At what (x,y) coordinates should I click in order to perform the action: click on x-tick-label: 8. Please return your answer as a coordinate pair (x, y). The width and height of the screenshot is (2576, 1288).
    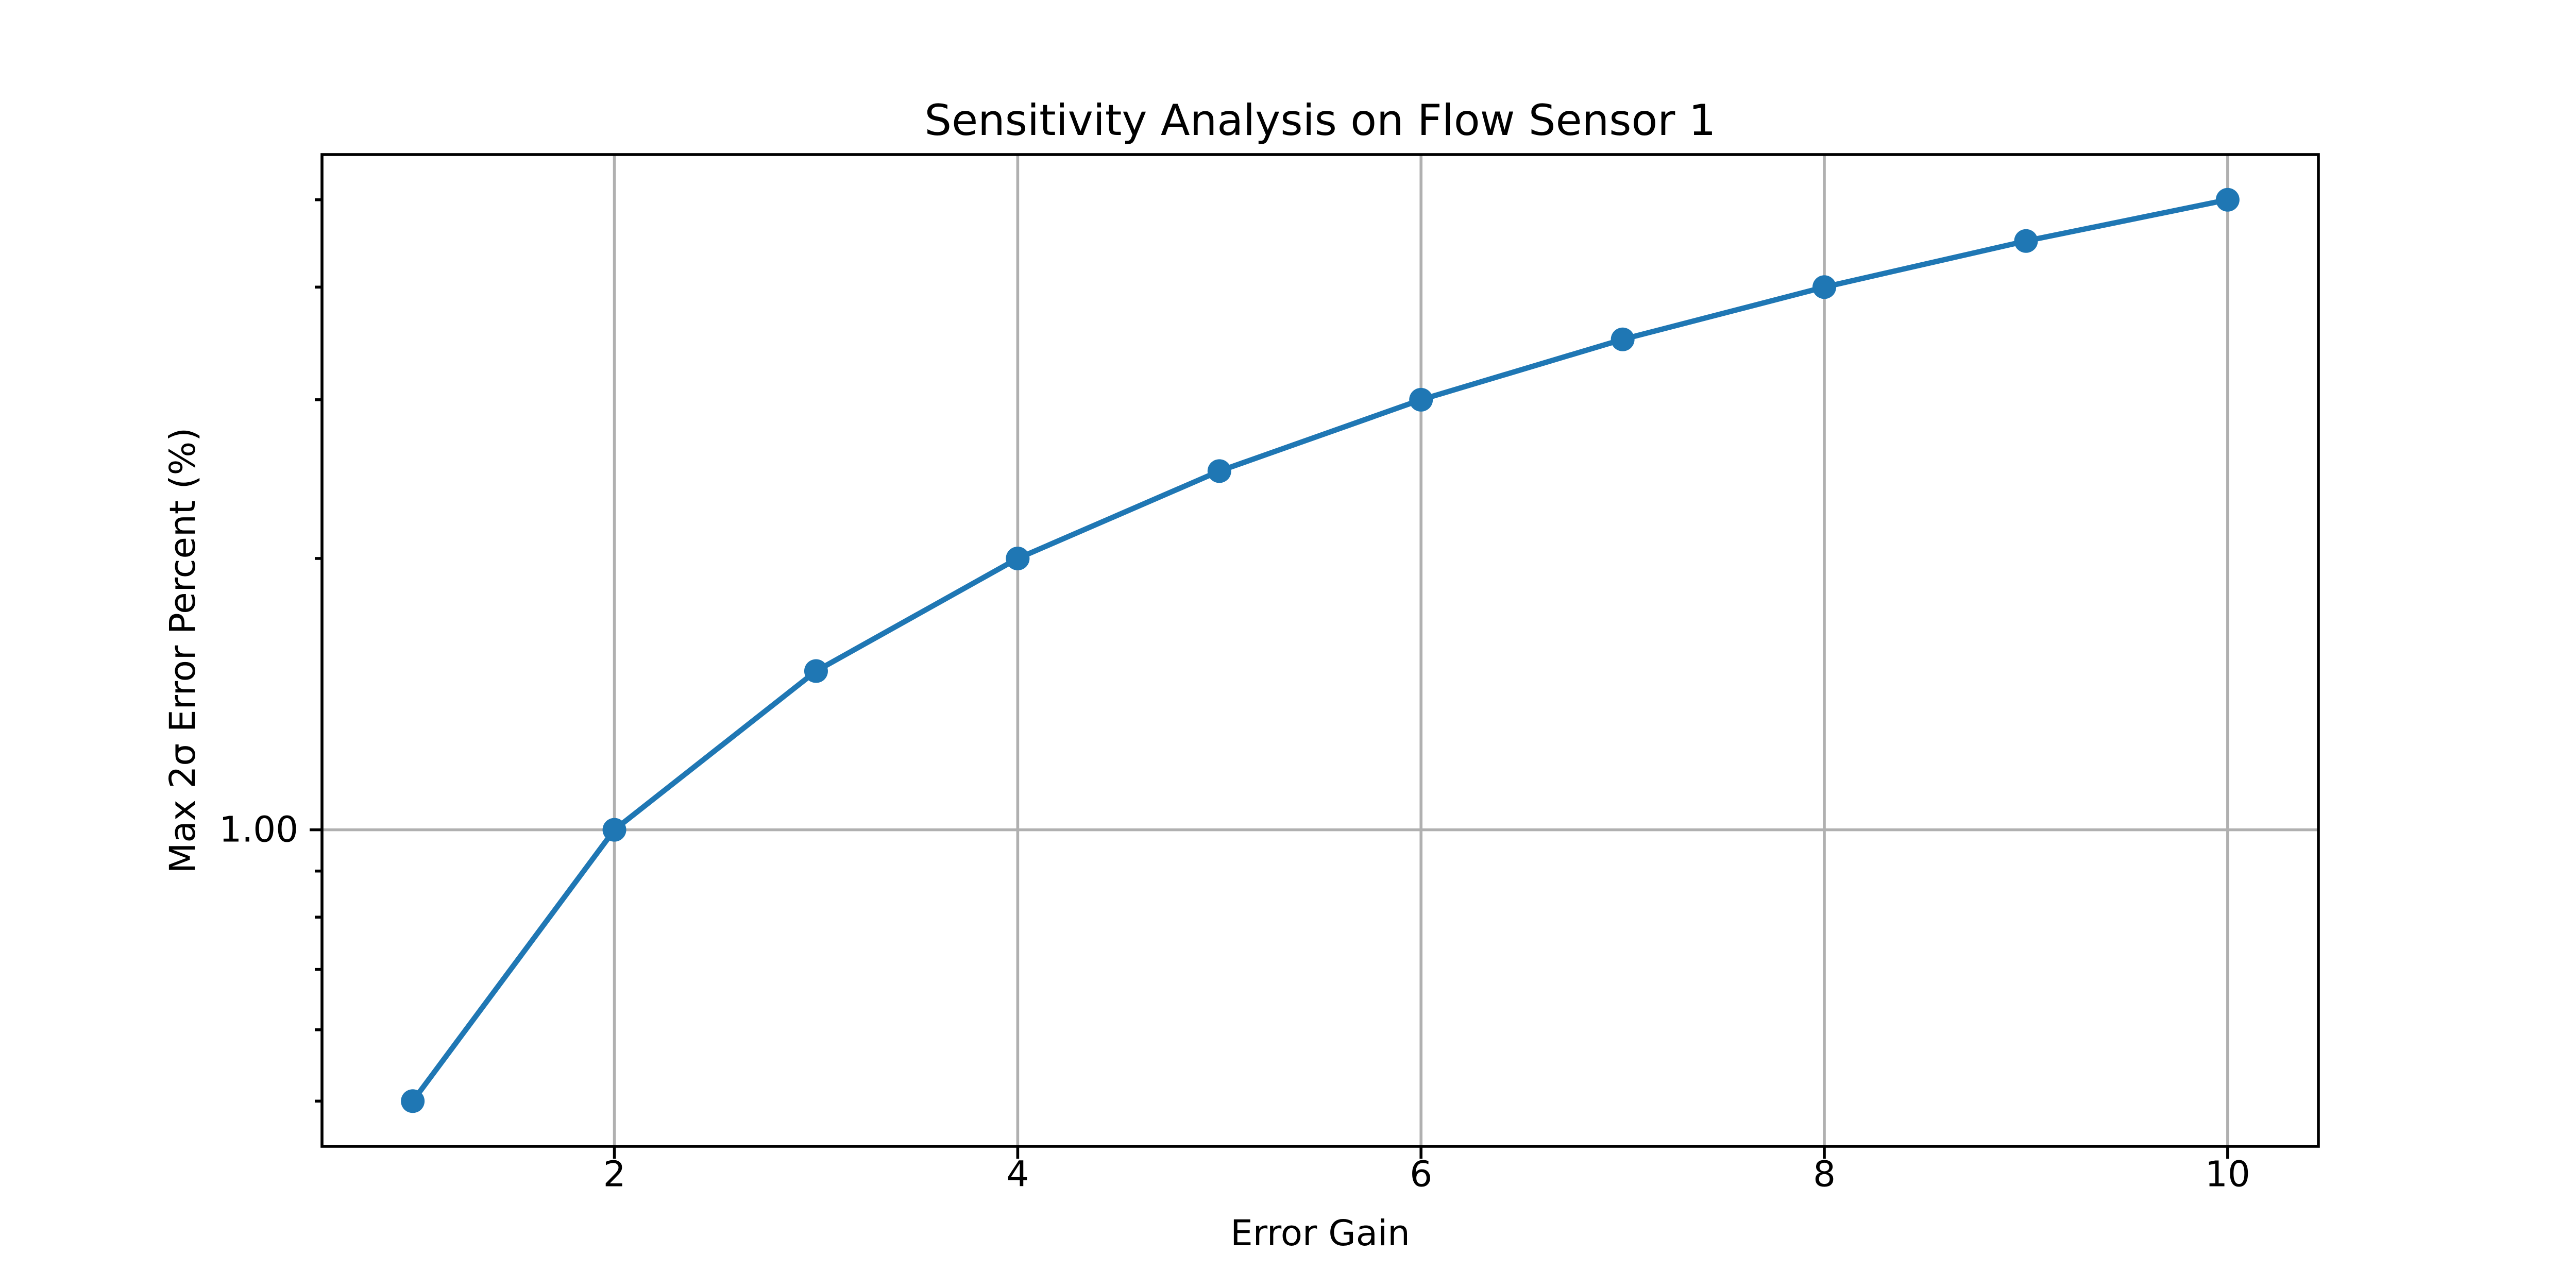
    Looking at the image, I should click on (1824, 1174).